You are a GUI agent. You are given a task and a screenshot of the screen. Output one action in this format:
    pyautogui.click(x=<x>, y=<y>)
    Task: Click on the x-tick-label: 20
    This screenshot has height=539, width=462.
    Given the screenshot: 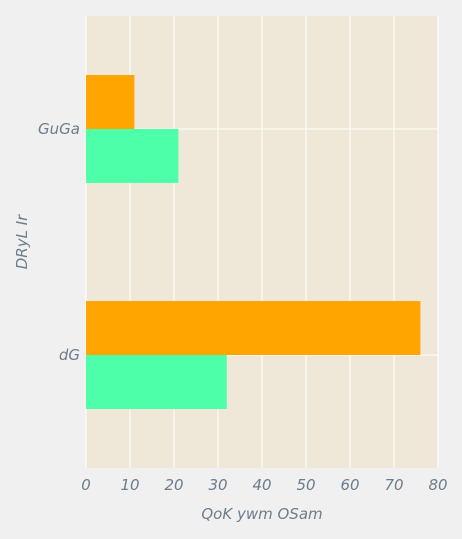 What is the action you would take?
    pyautogui.click(x=173, y=485)
    